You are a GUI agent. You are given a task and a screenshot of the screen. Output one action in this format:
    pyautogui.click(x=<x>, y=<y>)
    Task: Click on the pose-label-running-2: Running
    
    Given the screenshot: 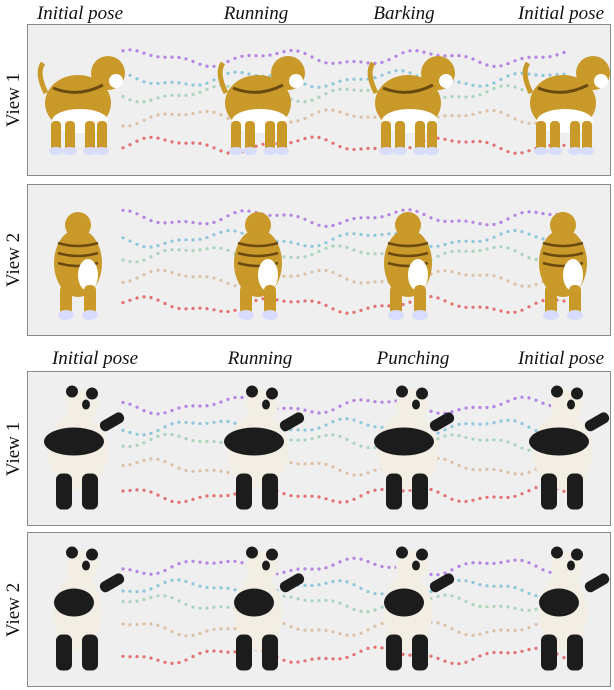 What is the action you would take?
    pyautogui.click(x=260, y=358)
    